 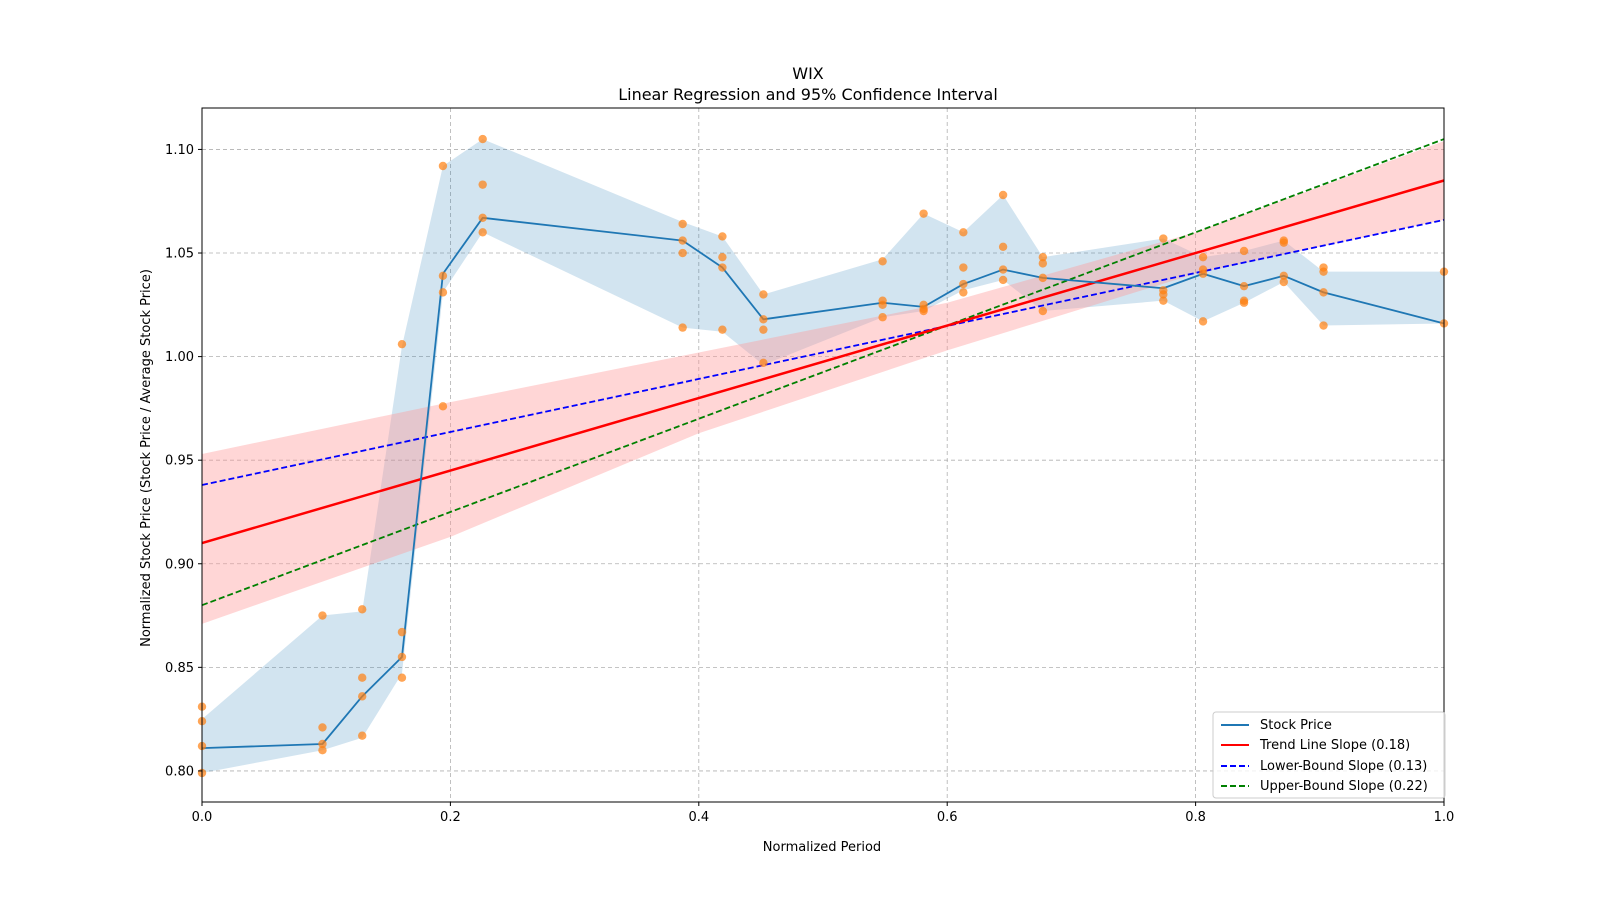 What do you see at coordinates (179, 564) in the screenshot?
I see `y-tick-label: 0.90` at bounding box center [179, 564].